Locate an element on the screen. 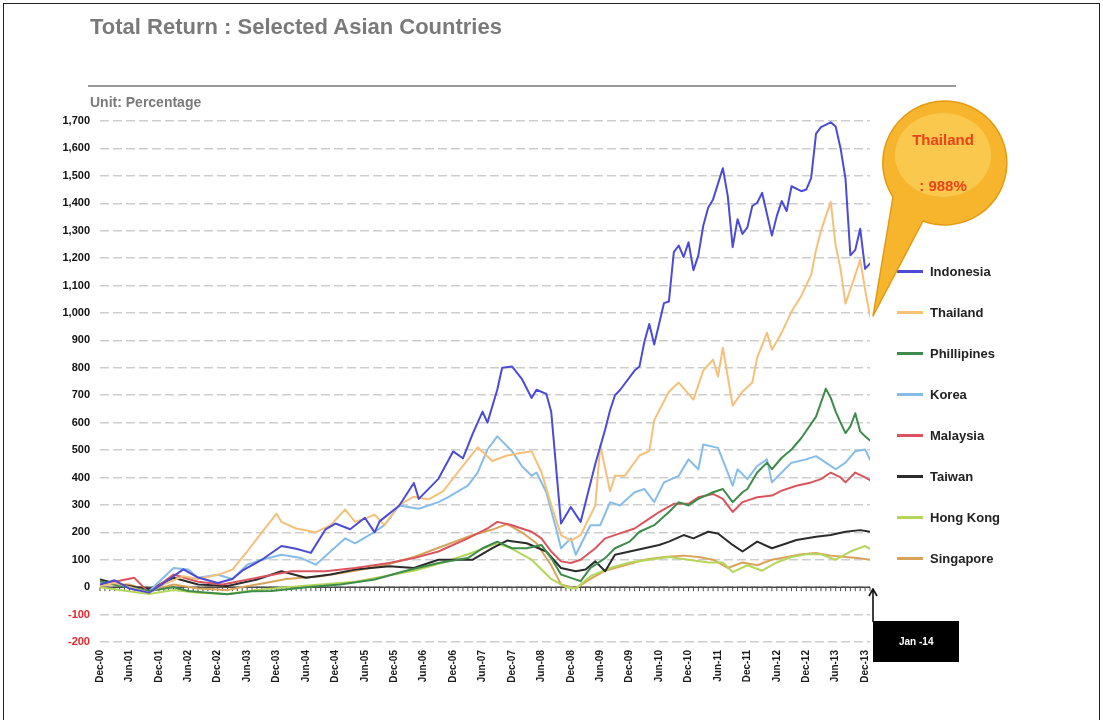 Image resolution: width=1103 pixels, height=720 pixels. x-tick-label: Dec-06 is located at coordinates (452, 666).